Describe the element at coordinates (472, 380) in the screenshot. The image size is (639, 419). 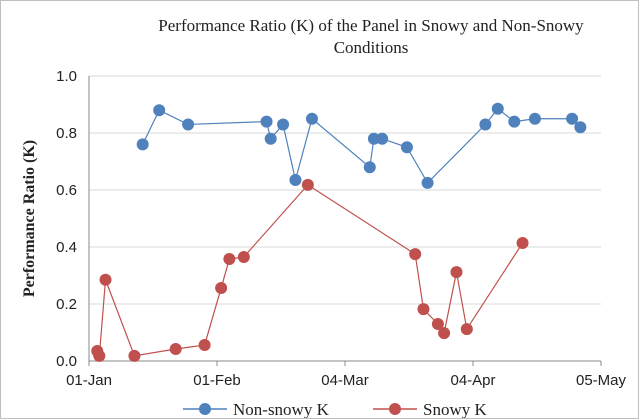
I see `x-tick-label: 04-Apr` at that location.